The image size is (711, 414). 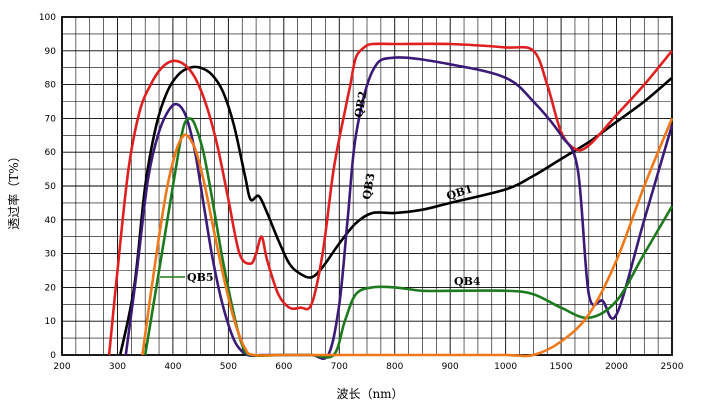 I want to click on x-tick-label: 800, so click(x=394, y=367).